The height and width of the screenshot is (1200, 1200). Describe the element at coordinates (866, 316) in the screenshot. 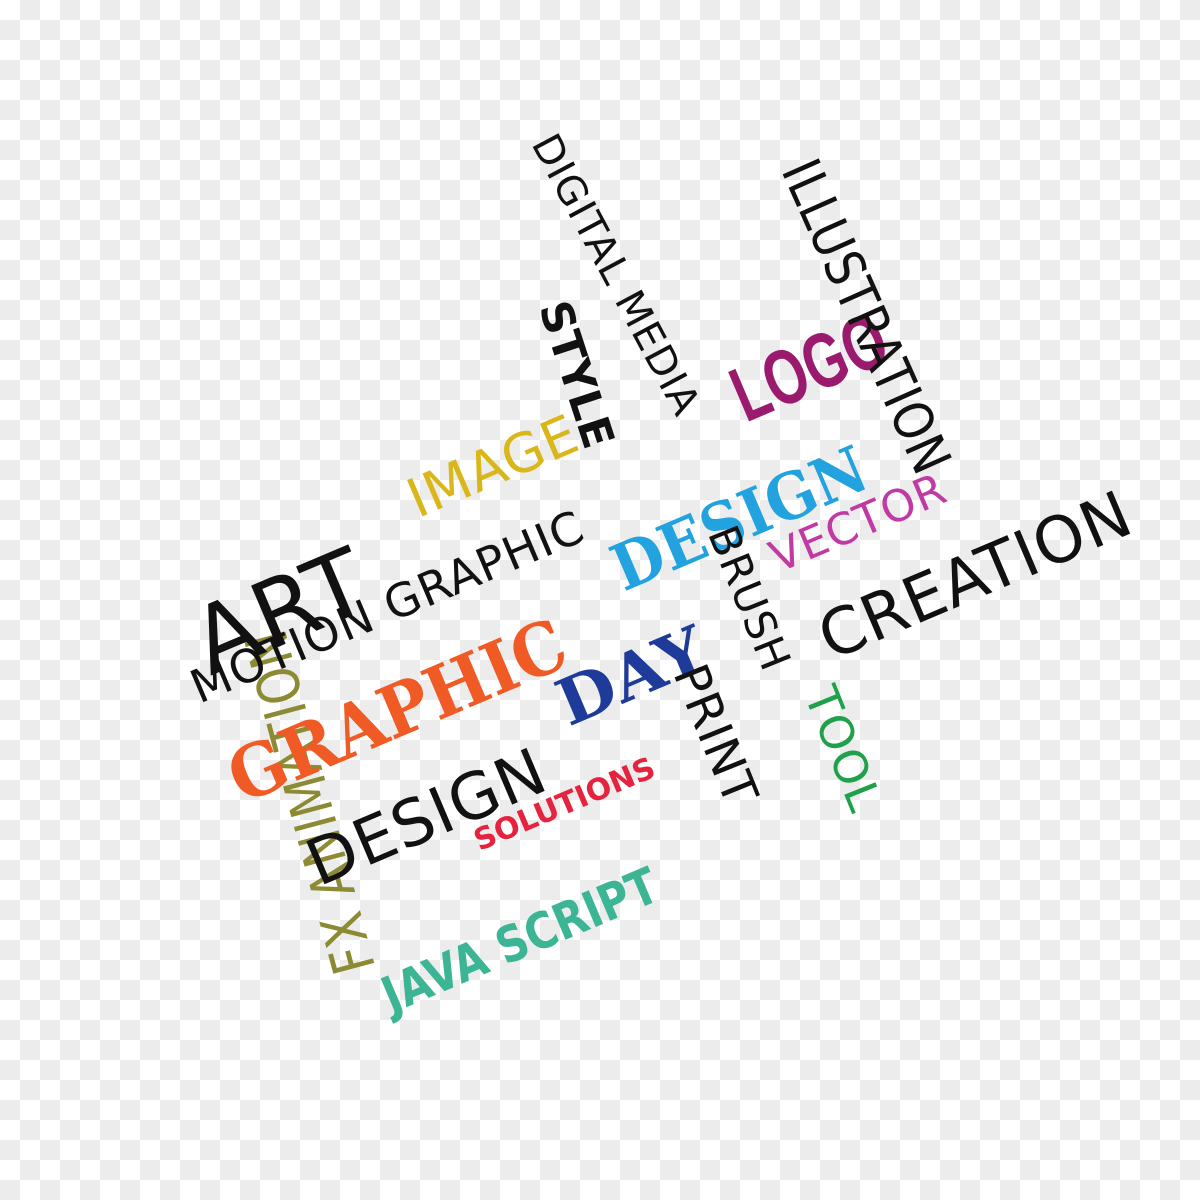

I see `word-illustration: ILLUSTRATION` at that location.